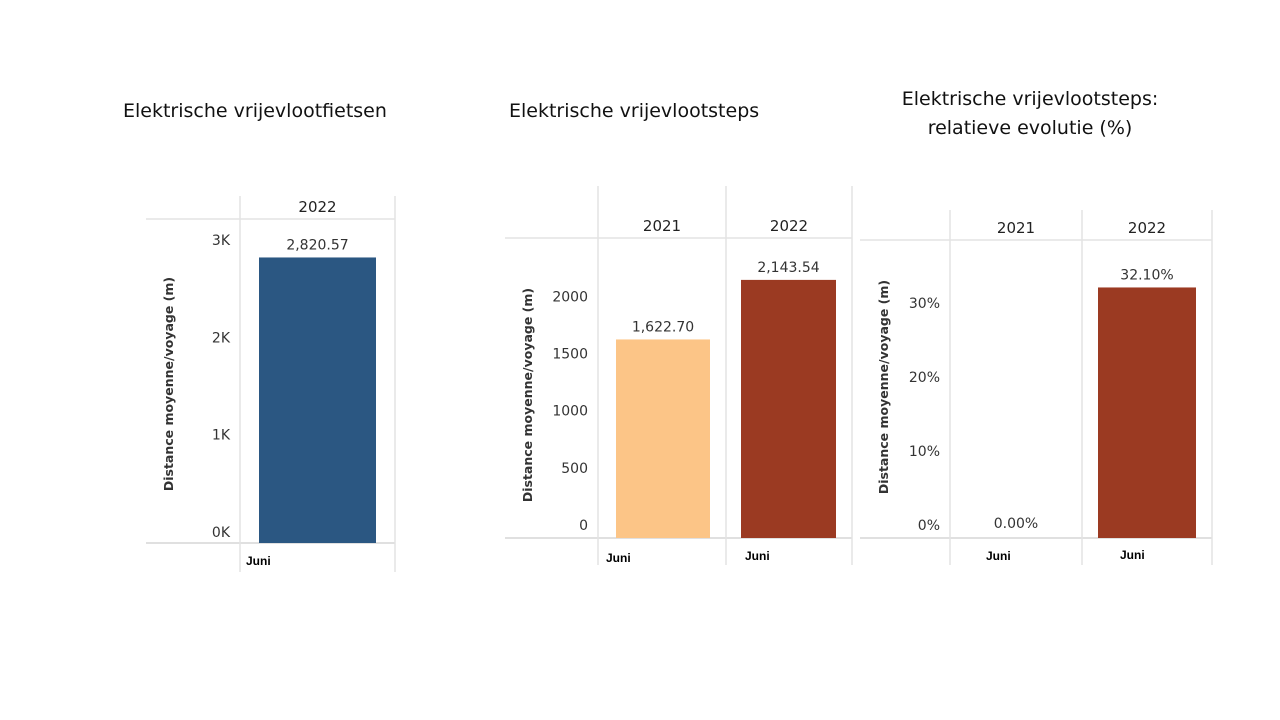  I want to click on chart2-xcat-0: Juni, so click(618, 558).